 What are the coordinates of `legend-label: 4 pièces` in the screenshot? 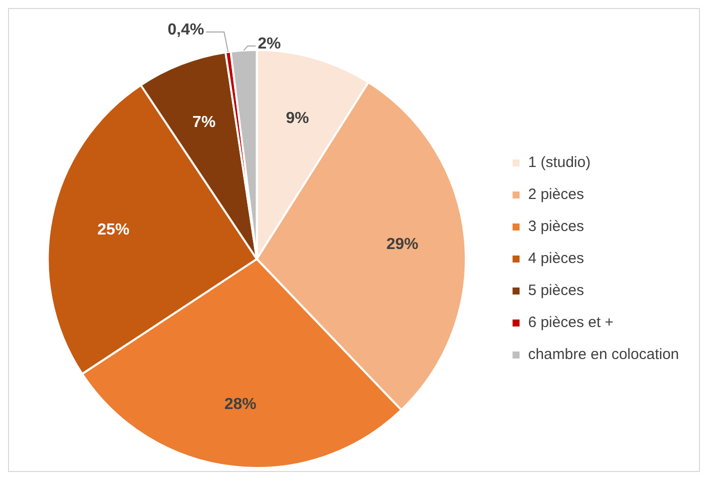 It's located at (556, 259).